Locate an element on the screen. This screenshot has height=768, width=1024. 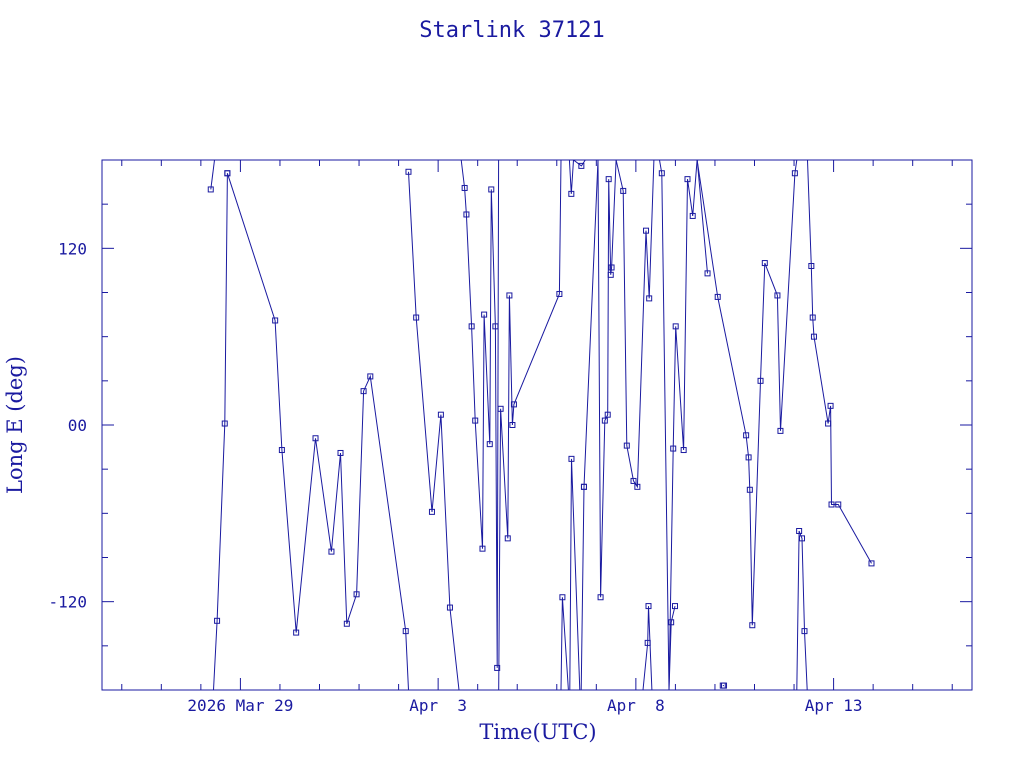
x-tick-label: 2026 Mar 29 is located at coordinates (240, 705).